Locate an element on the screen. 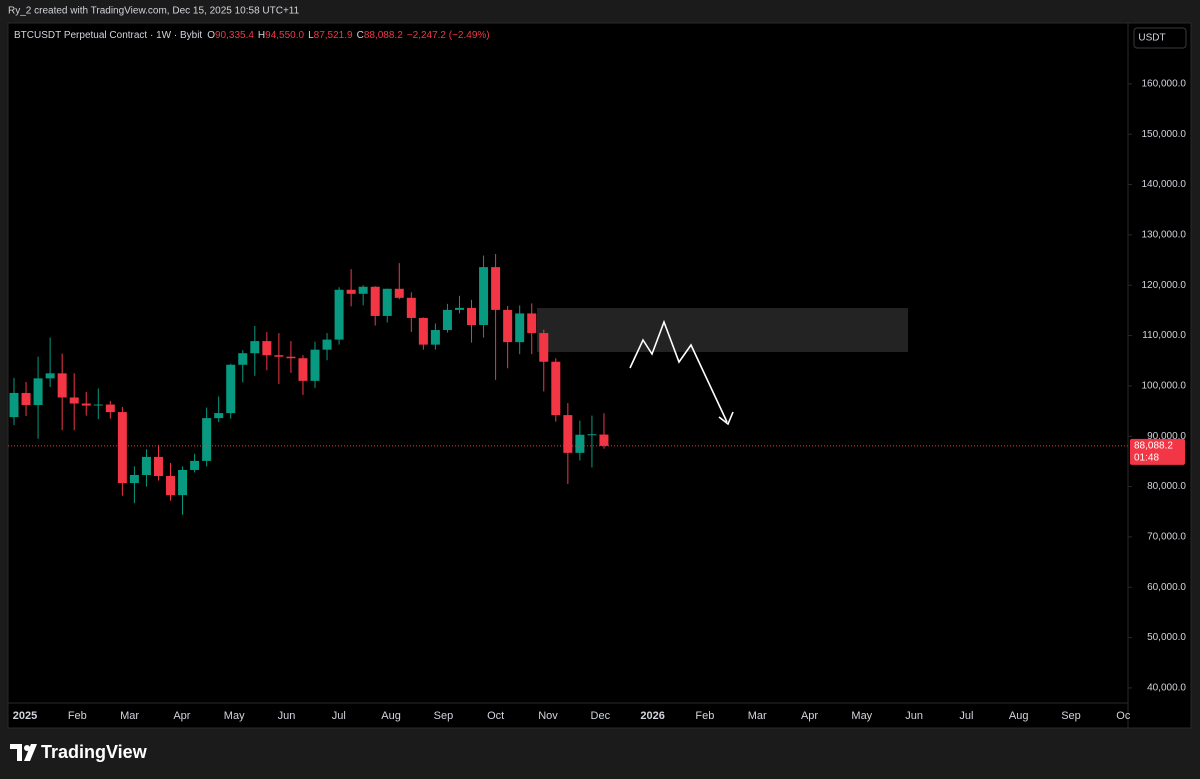 This screenshot has height=779, width=1200. ohlc-value: 88,088.2 is located at coordinates (383, 35).